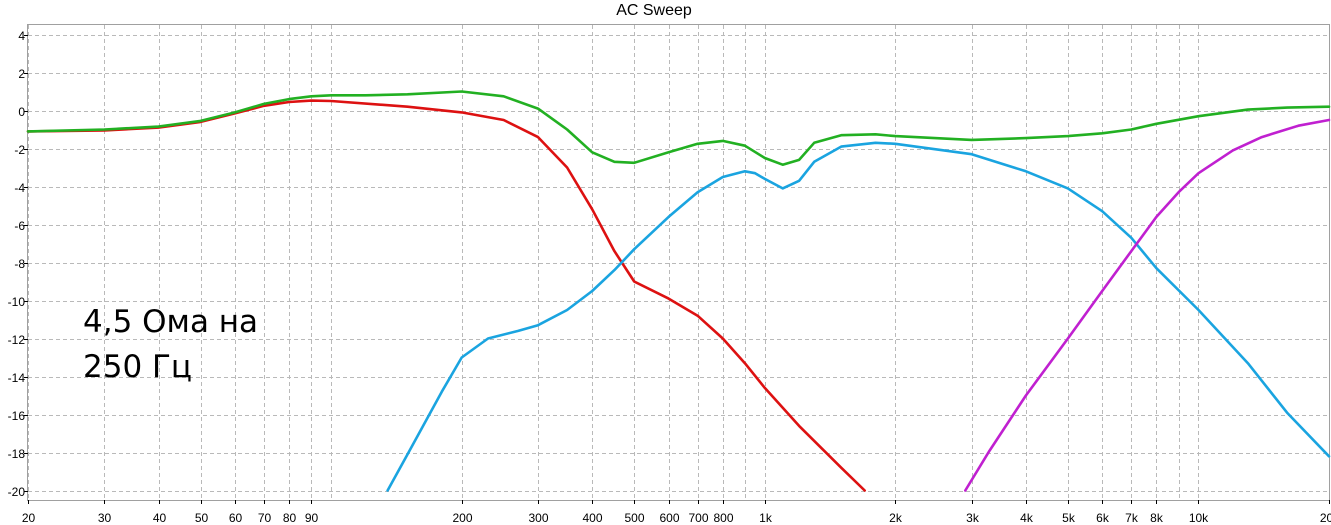  Describe the element at coordinates (634, 518) in the screenshot. I see `x-tick-label: 500` at that location.